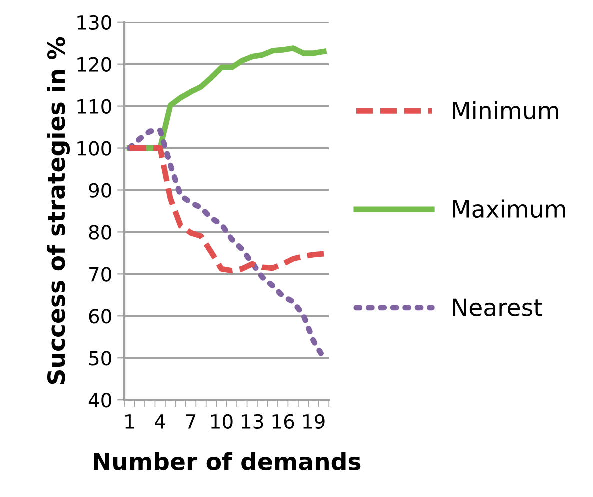 The width and height of the screenshot is (593, 497). What do you see at coordinates (314, 422) in the screenshot?
I see `x-tick-label: 19` at bounding box center [314, 422].